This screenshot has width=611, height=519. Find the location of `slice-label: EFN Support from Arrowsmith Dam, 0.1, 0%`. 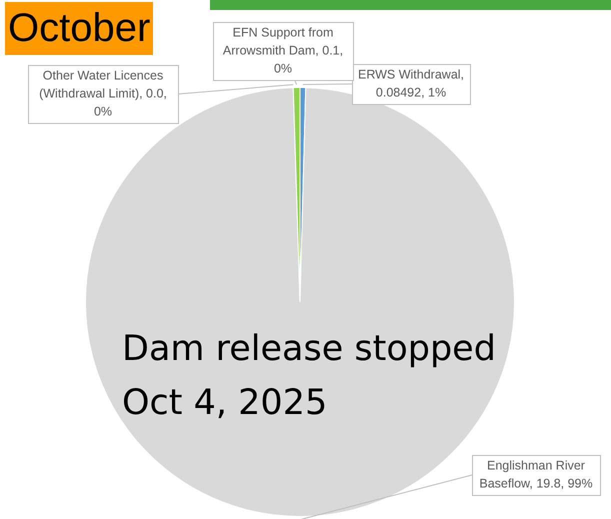

slice-label: EFN Support from Arrowsmith Dam, 0.1, 0% is located at coordinates (283, 50).